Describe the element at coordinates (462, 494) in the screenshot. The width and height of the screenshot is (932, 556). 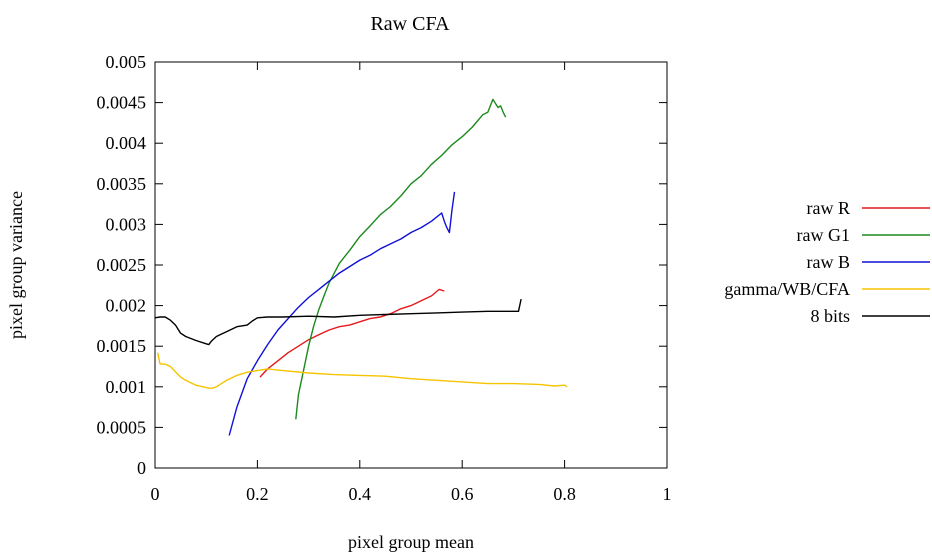
I see `x-tick-label: 0.6` at that location.